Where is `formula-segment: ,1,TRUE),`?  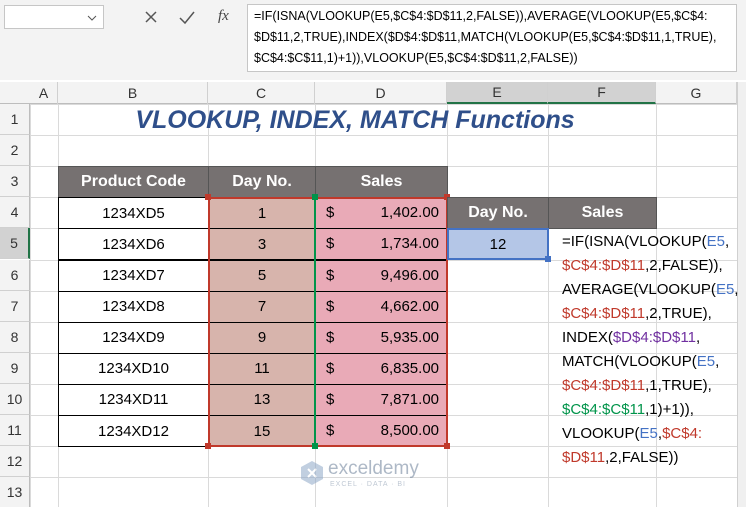
formula-segment: ,1,TRUE), is located at coordinates (678, 385).